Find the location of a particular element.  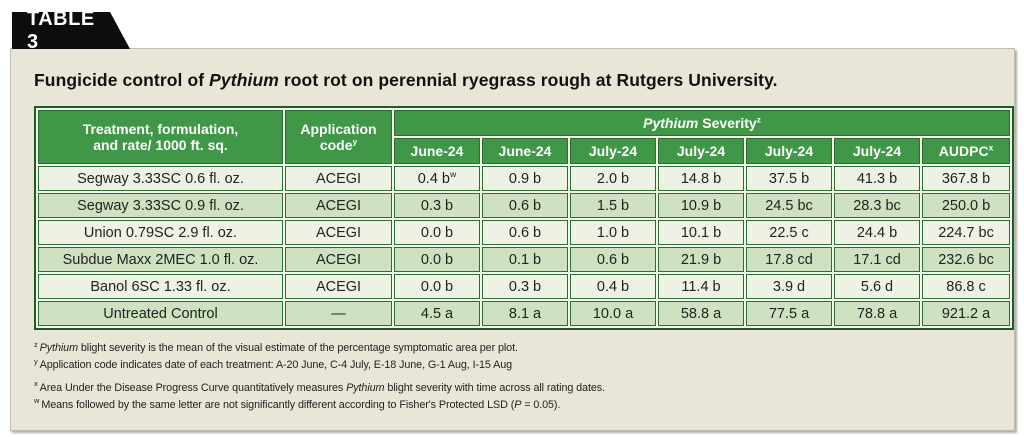

severity-value-cell: 232.6 bc is located at coordinates (966, 260).